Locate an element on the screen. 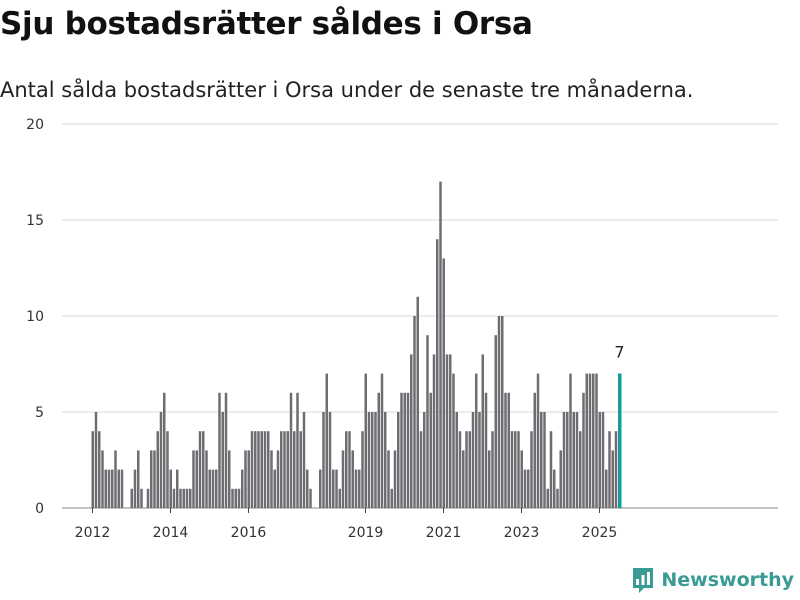 The height and width of the screenshot is (600, 800). x-tick-label: 2025 is located at coordinates (600, 533).